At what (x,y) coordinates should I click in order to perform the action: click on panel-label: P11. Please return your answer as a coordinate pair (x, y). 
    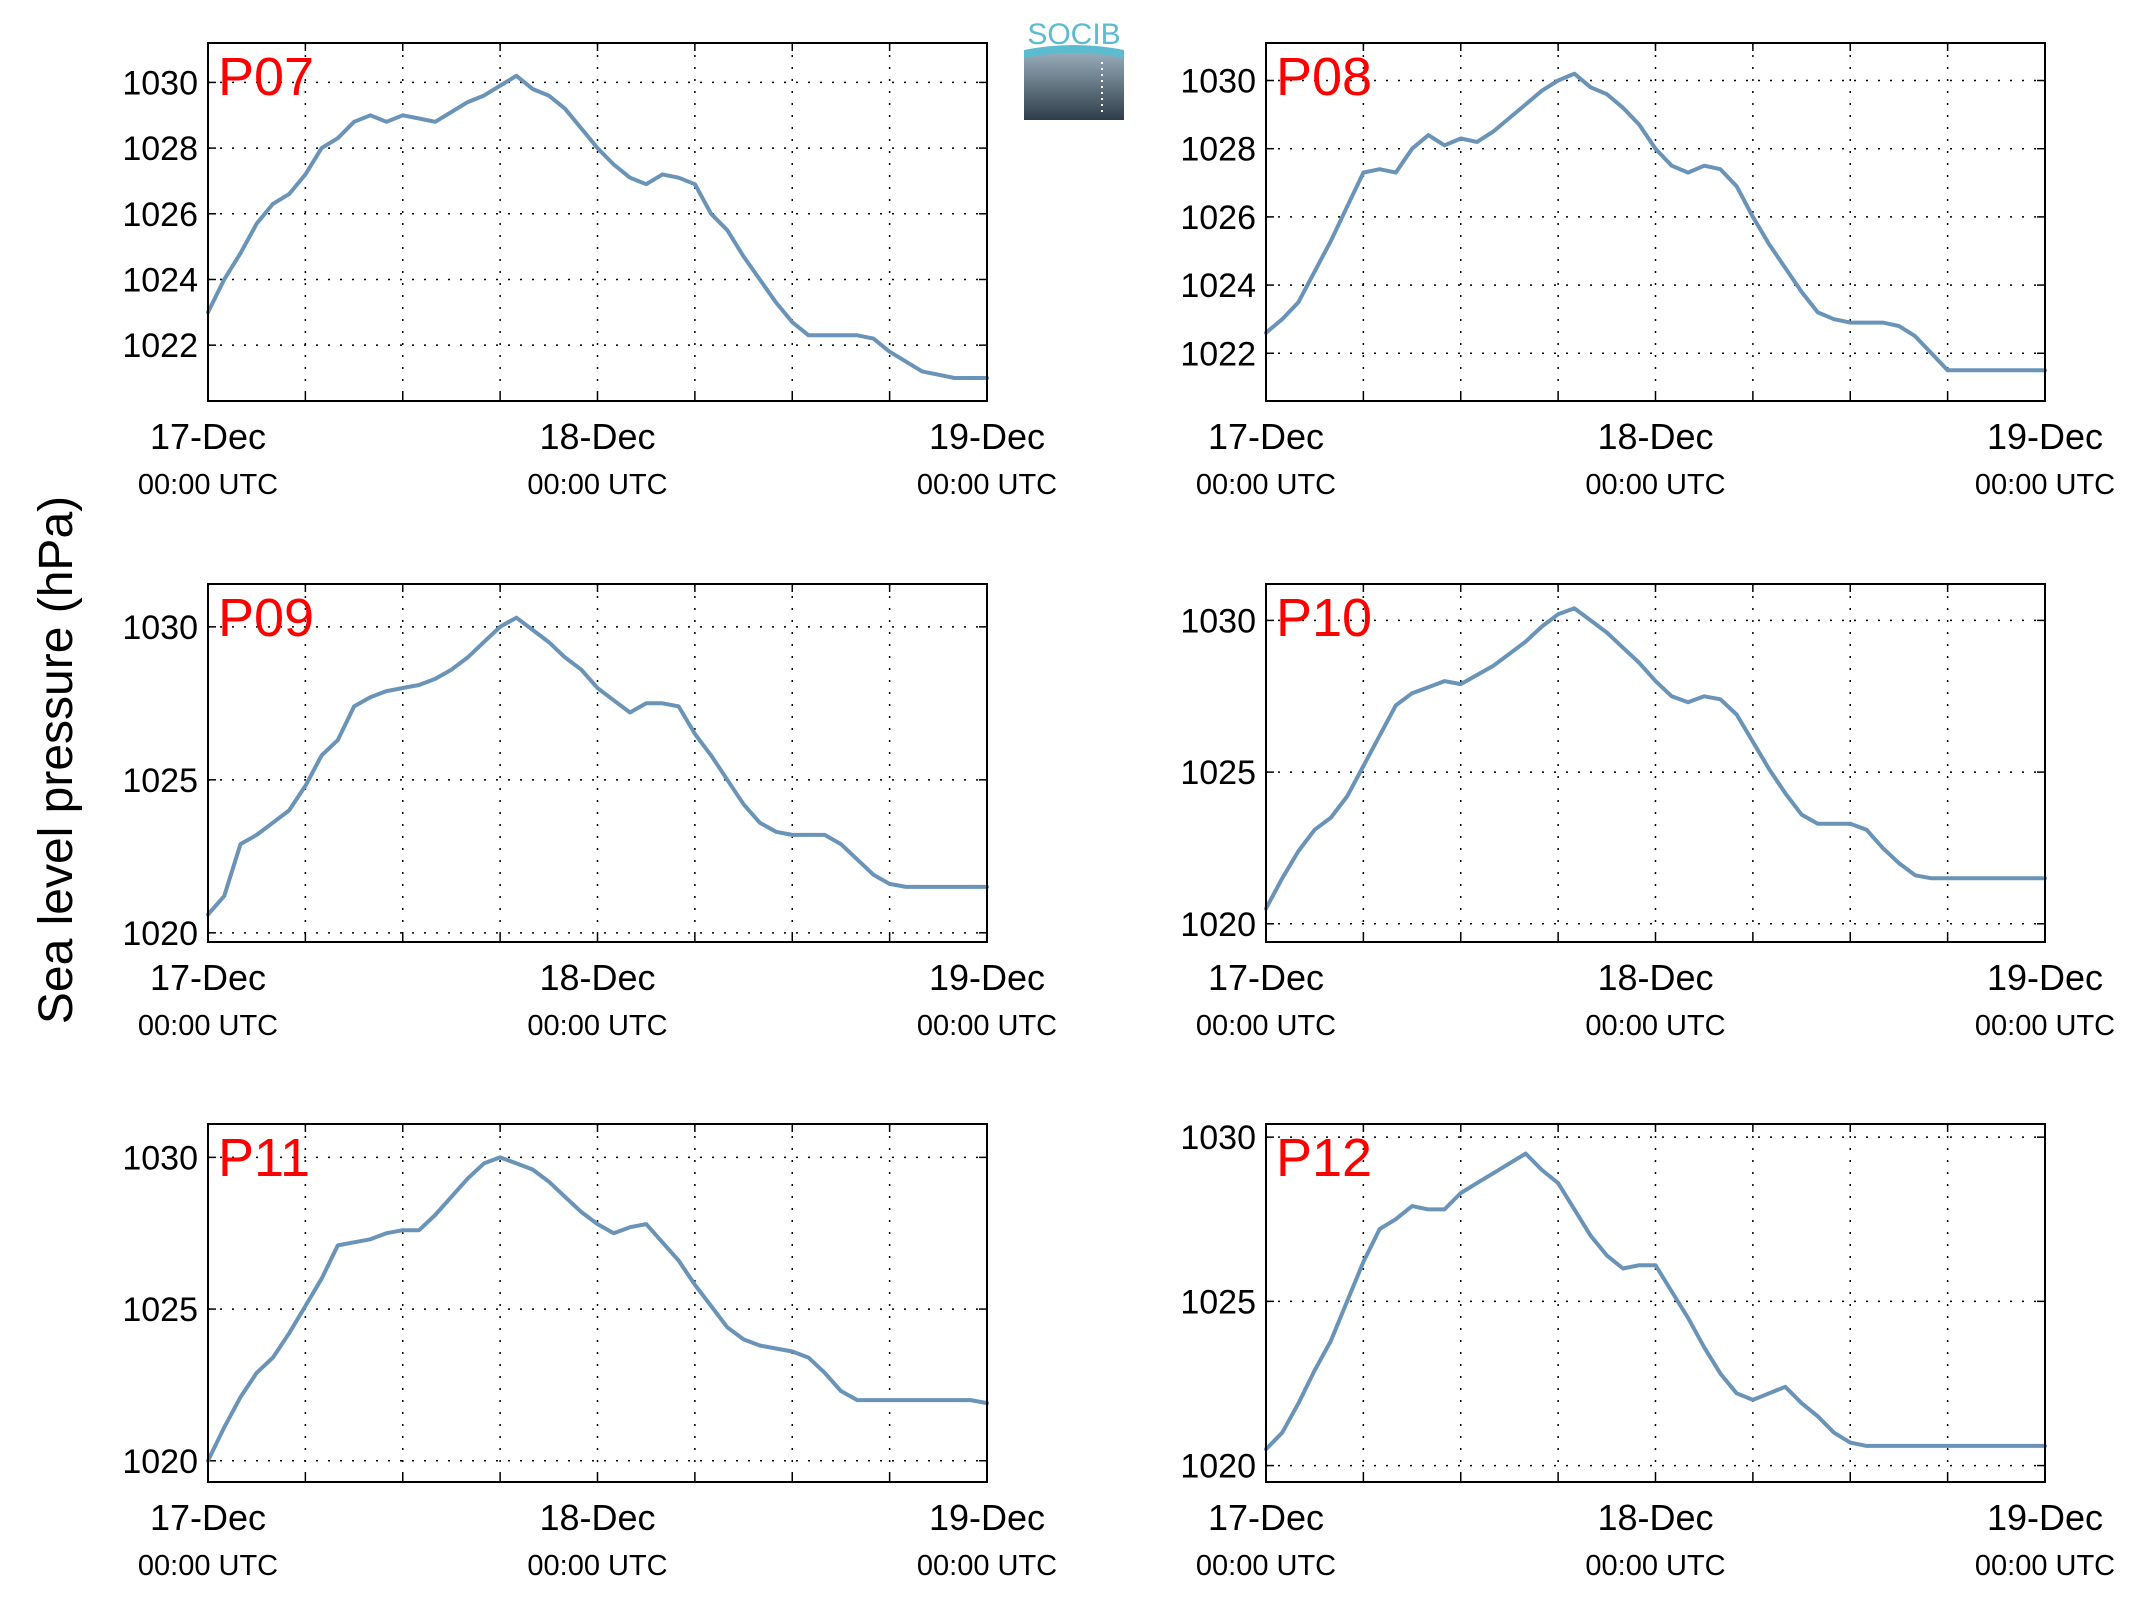
    Looking at the image, I should click on (264, 1158).